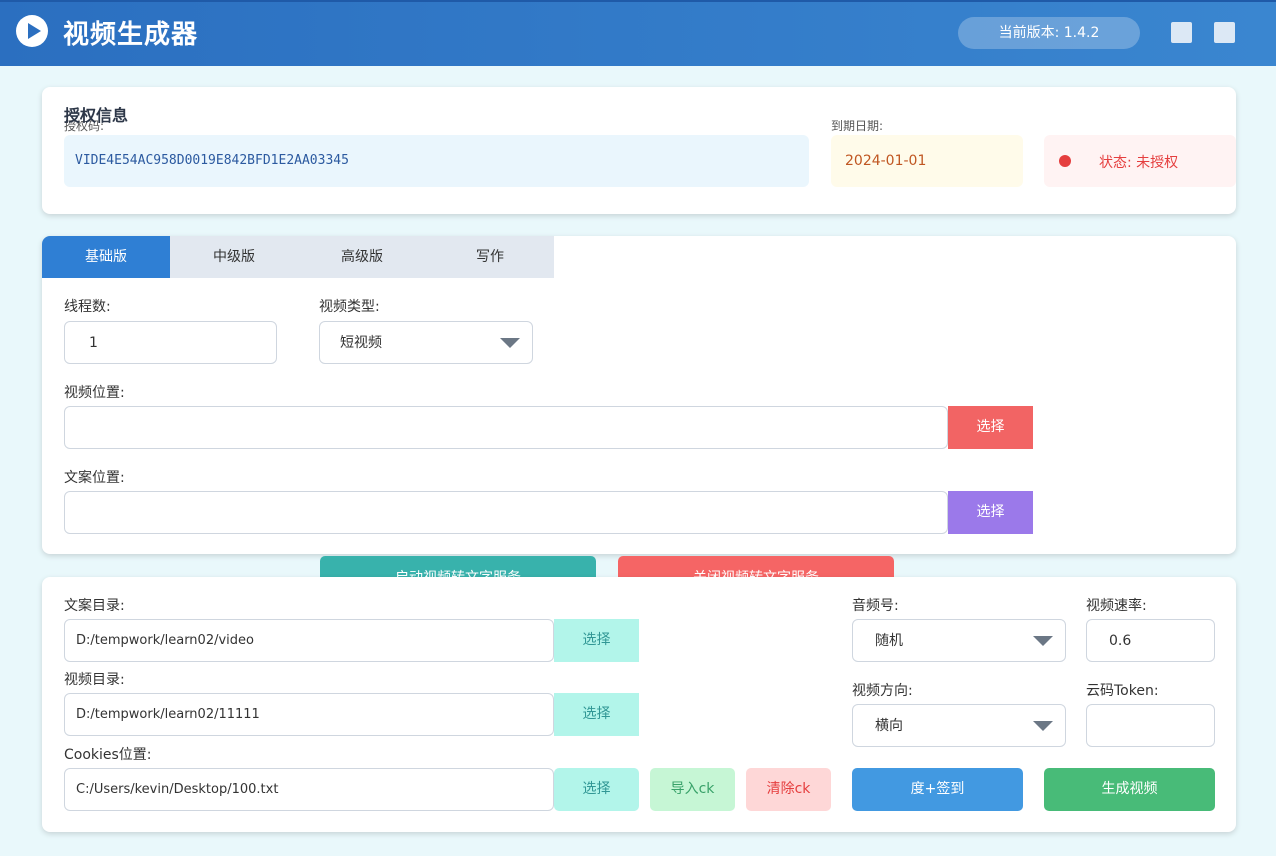  Describe the element at coordinates (638, 33) in the screenshot. I see `title-bar` at that location.